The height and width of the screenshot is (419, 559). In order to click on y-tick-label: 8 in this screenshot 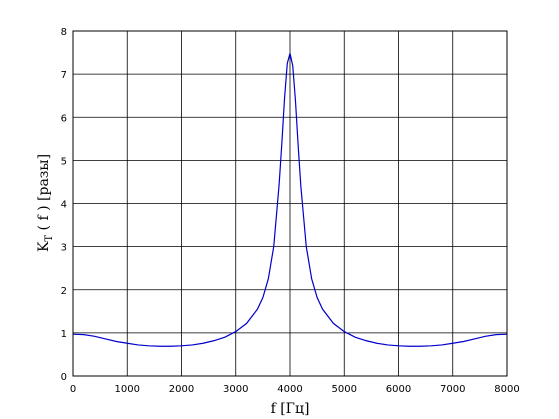, I will do `click(64, 32)`.